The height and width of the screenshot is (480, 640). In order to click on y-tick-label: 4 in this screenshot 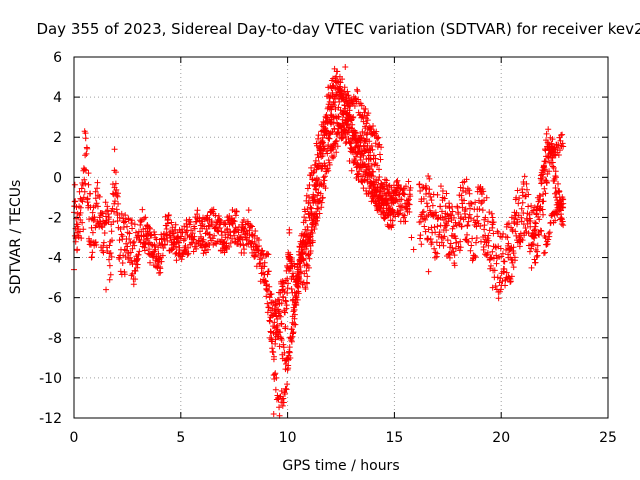, I will do `click(57, 98)`.